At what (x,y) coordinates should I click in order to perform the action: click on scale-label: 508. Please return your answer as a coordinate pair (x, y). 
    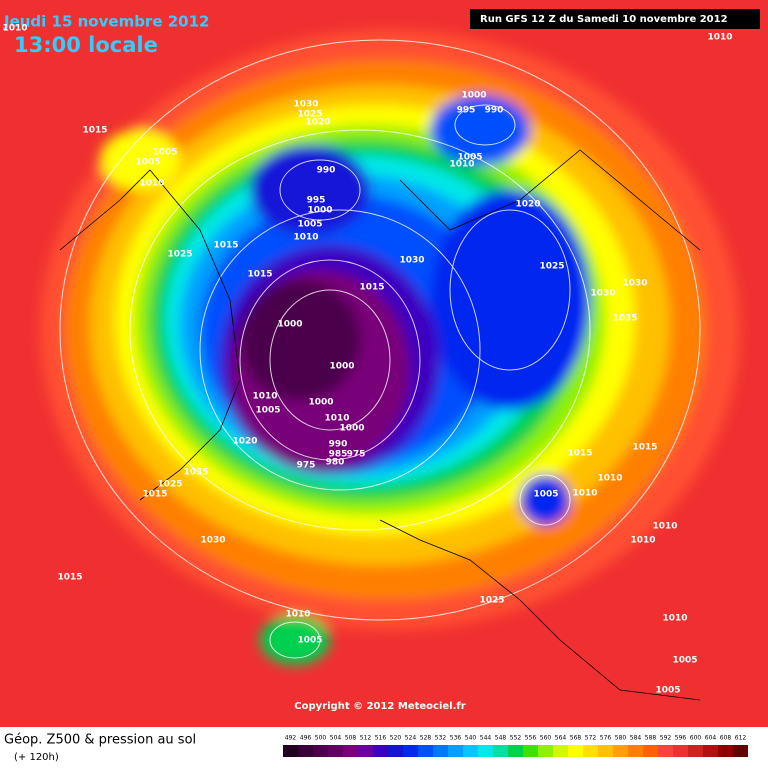
    Looking at the image, I should click on (351, 738).